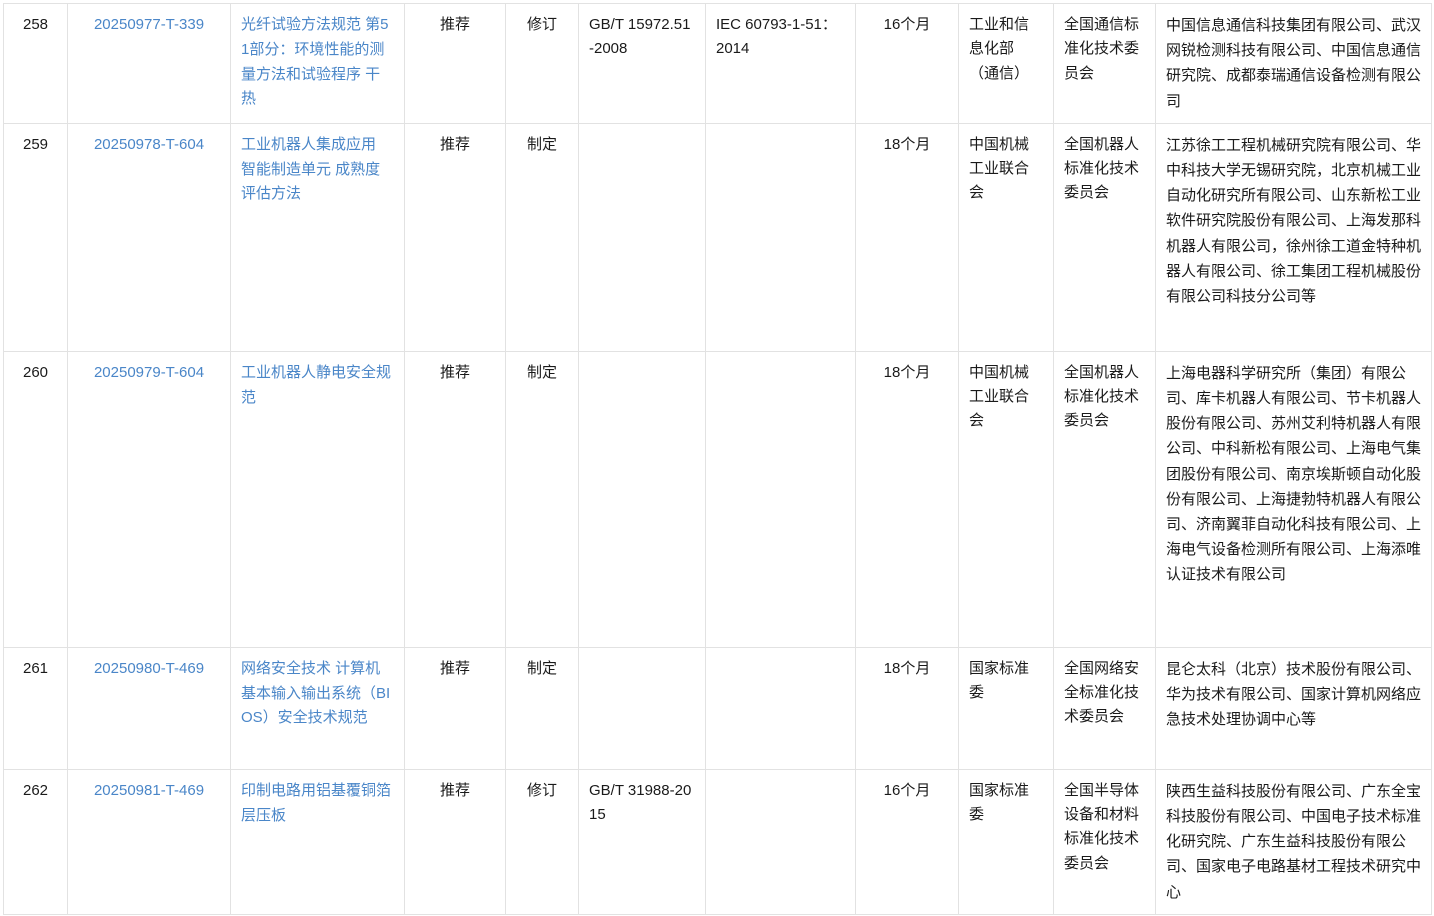 This screenshot has width=1434, height=916. What do you see at coordinates (1104, 841) in the screenshot?
I see `technical-committee-cell: 全国半导体设备和材料标准化技术委员会` at bounding box center [1104, 841].